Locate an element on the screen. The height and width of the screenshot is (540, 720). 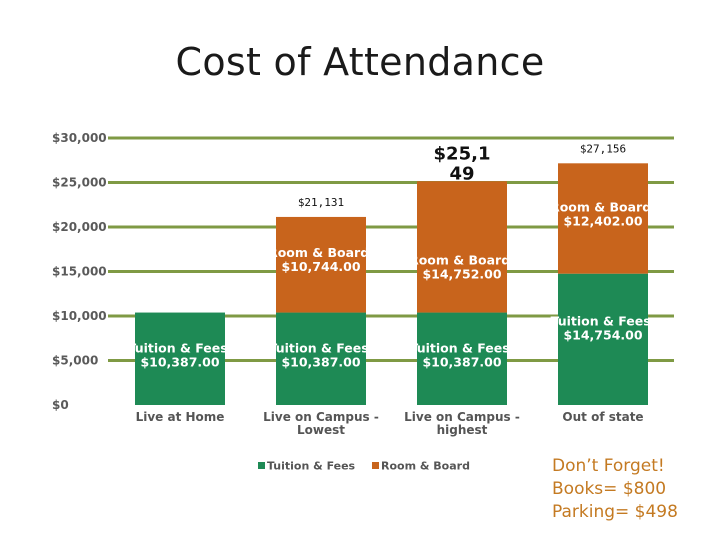
reminder-note: Don’t Forget! Books= $800 Parking= $498 is located at coordinates (615, 489).